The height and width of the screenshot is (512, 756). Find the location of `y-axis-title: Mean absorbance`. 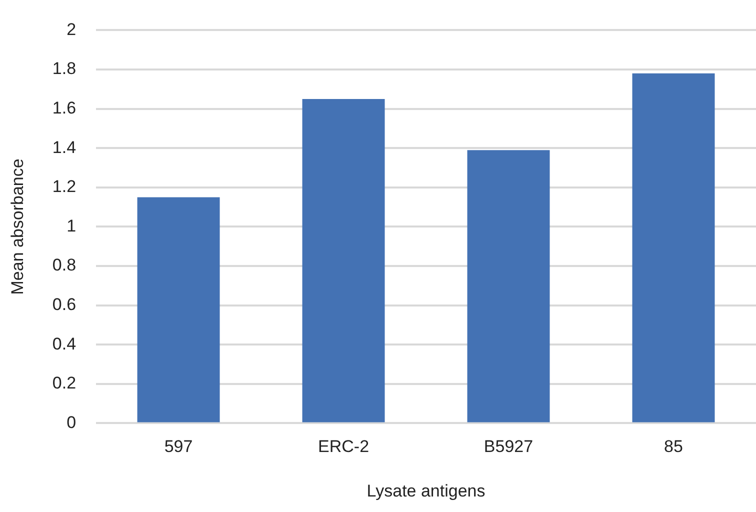

y-axis-title: Mean absorbance is located at coordinates (17, 226).